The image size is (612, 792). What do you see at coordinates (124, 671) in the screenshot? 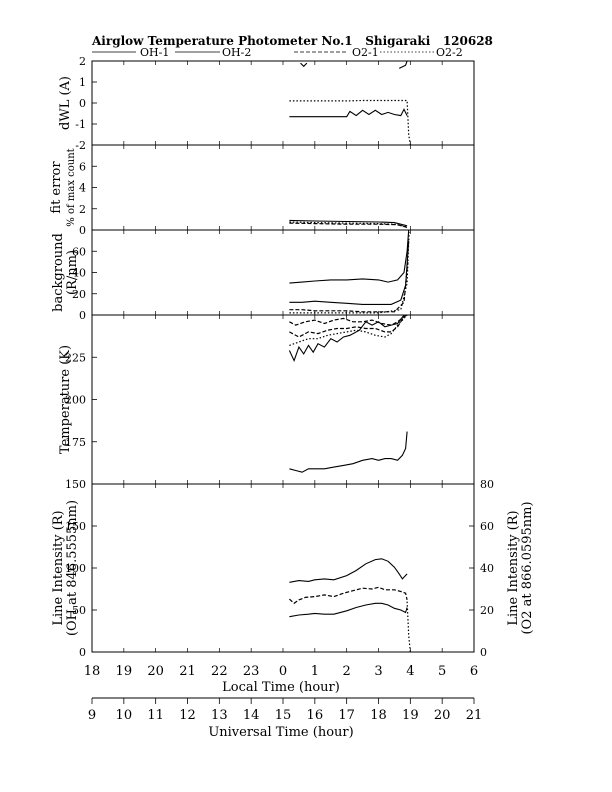
I see `x-tick-label: 19` at bounding box center [124, 671].